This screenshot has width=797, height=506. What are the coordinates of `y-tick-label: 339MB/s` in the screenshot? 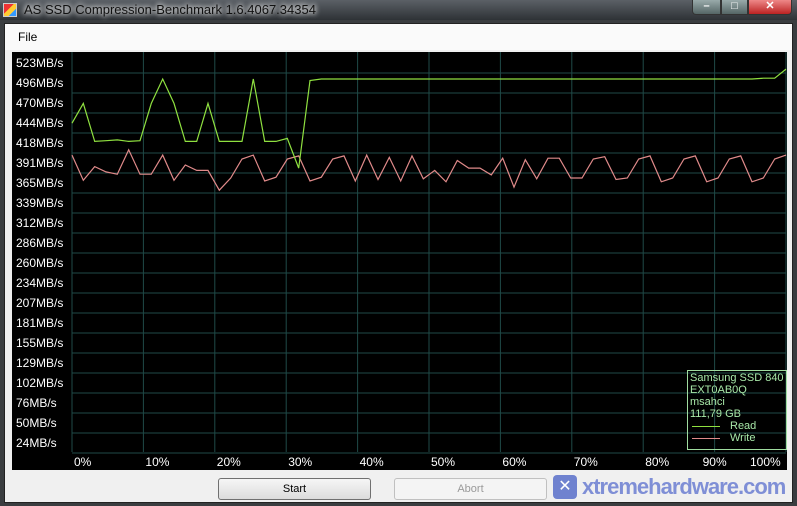 It's located at (39, 203).